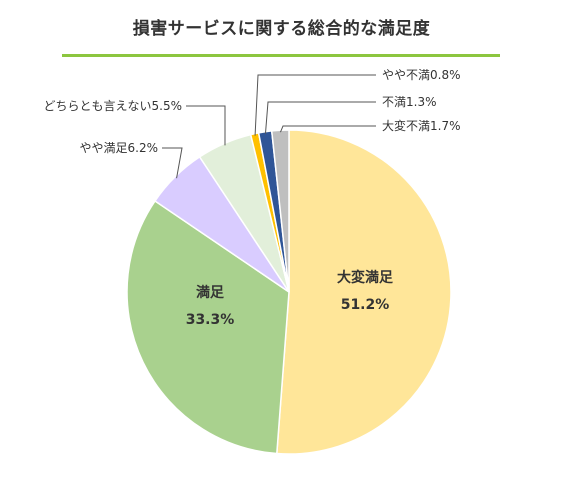  Describe the element at coordinates (281, 55) in the screenshot. I see `title-underline` at that location.